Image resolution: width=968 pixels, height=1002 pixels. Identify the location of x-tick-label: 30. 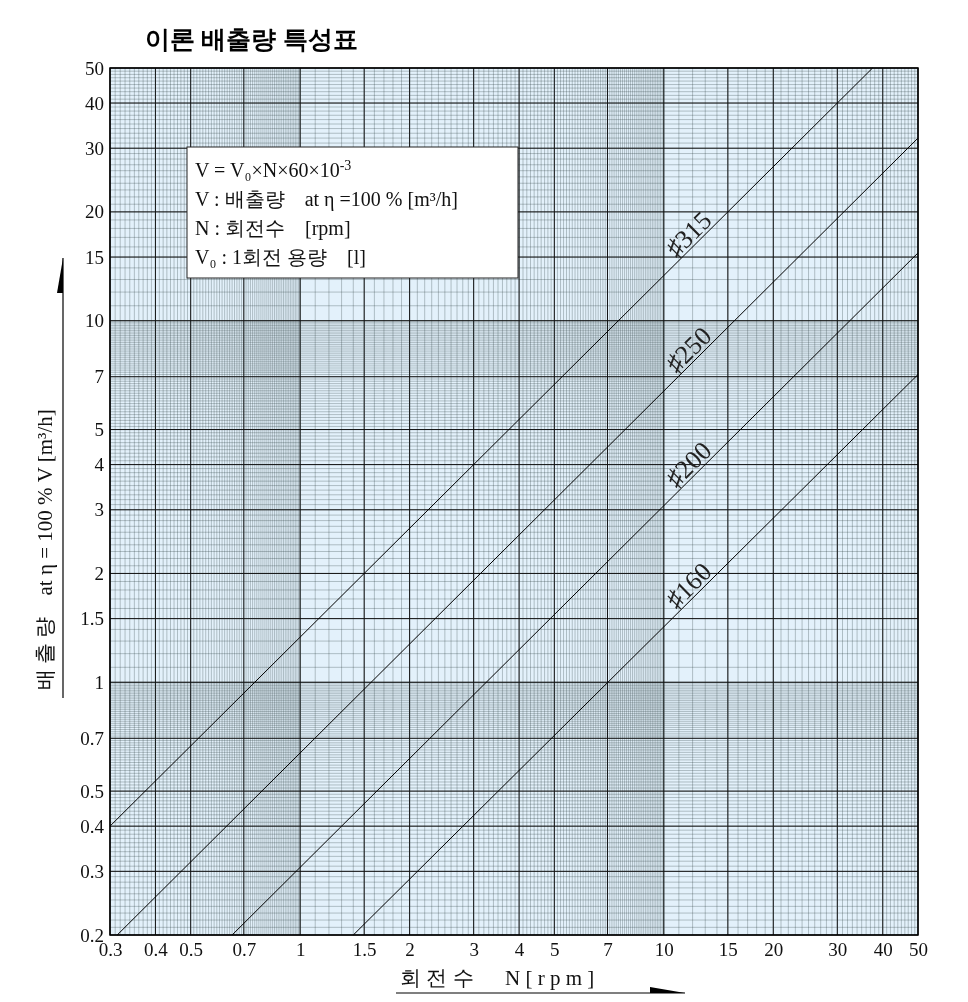
(838, 950).